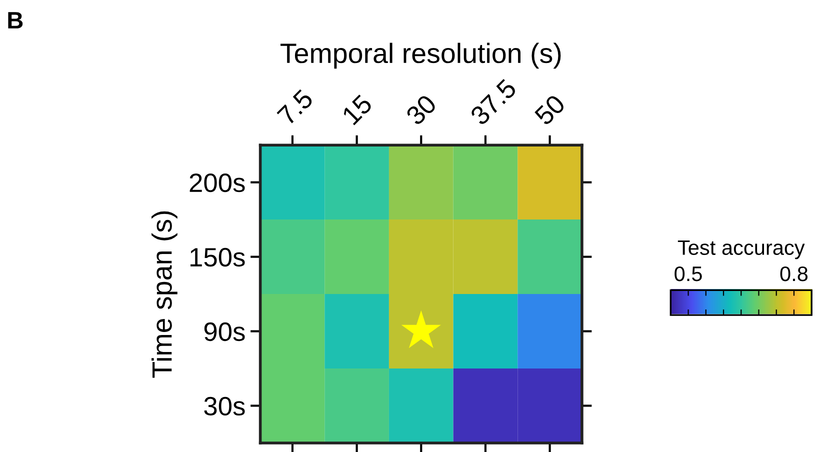 The width and height of the screenshot is (829, 452). What do you see at coordinates (358, 110) in the screenshot?
I see `x-tick-label: 15` at bounding box center [358, 110].